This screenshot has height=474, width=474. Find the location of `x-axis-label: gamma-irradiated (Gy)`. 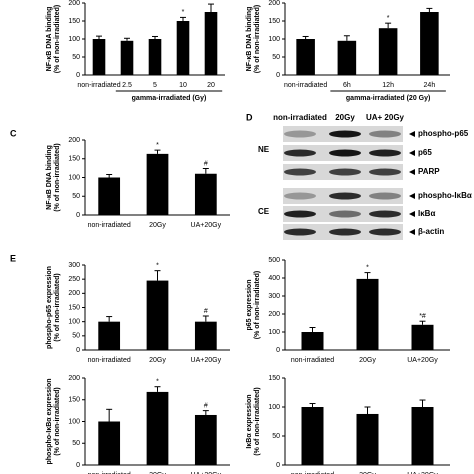

x-axis-label: gamma-irradiated (Gy) is located at coordinates (169, 98).